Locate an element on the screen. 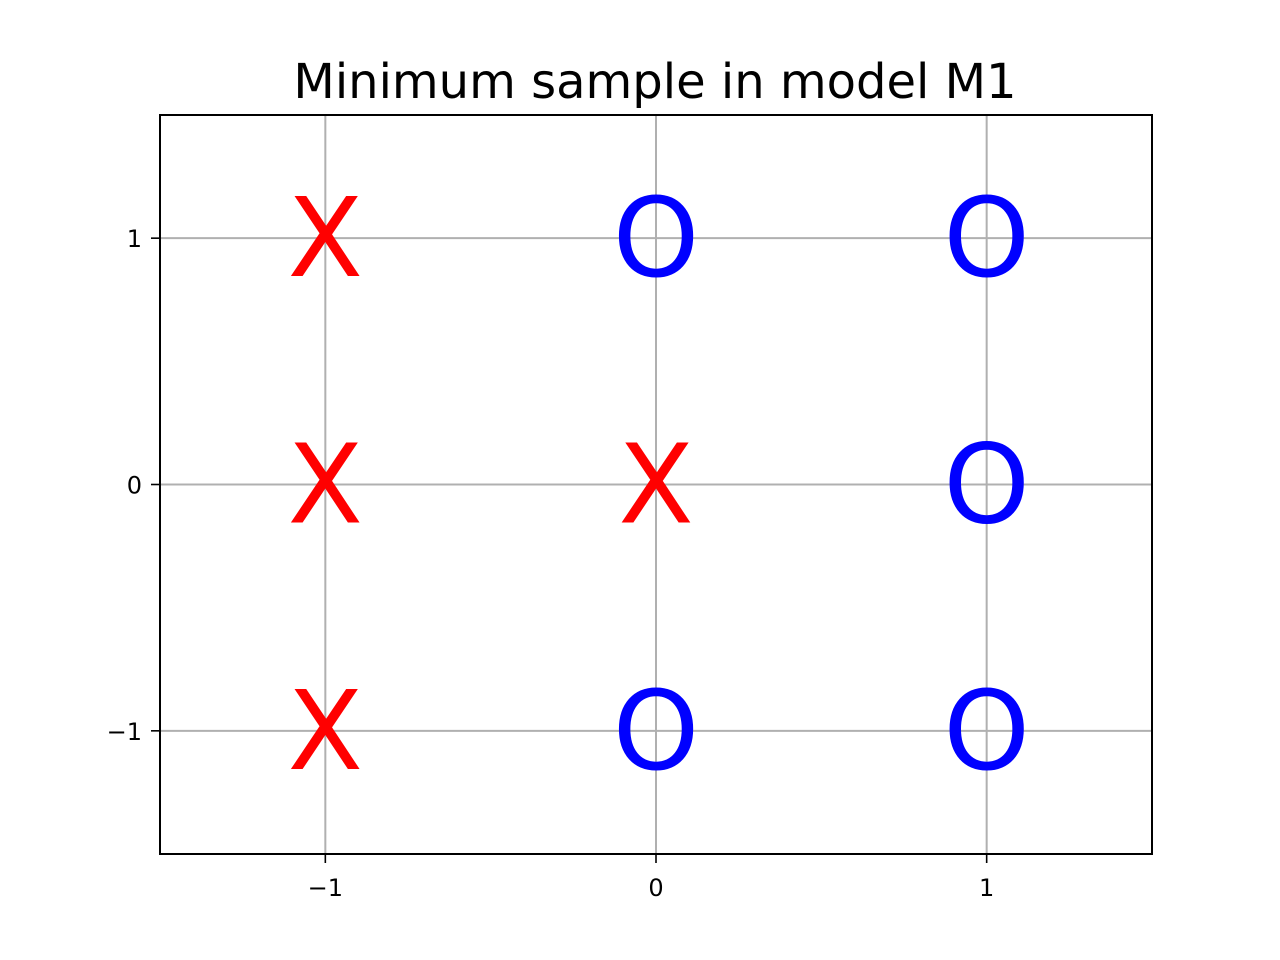  y-tick-label: 1 is located at coordinates (134, 239).